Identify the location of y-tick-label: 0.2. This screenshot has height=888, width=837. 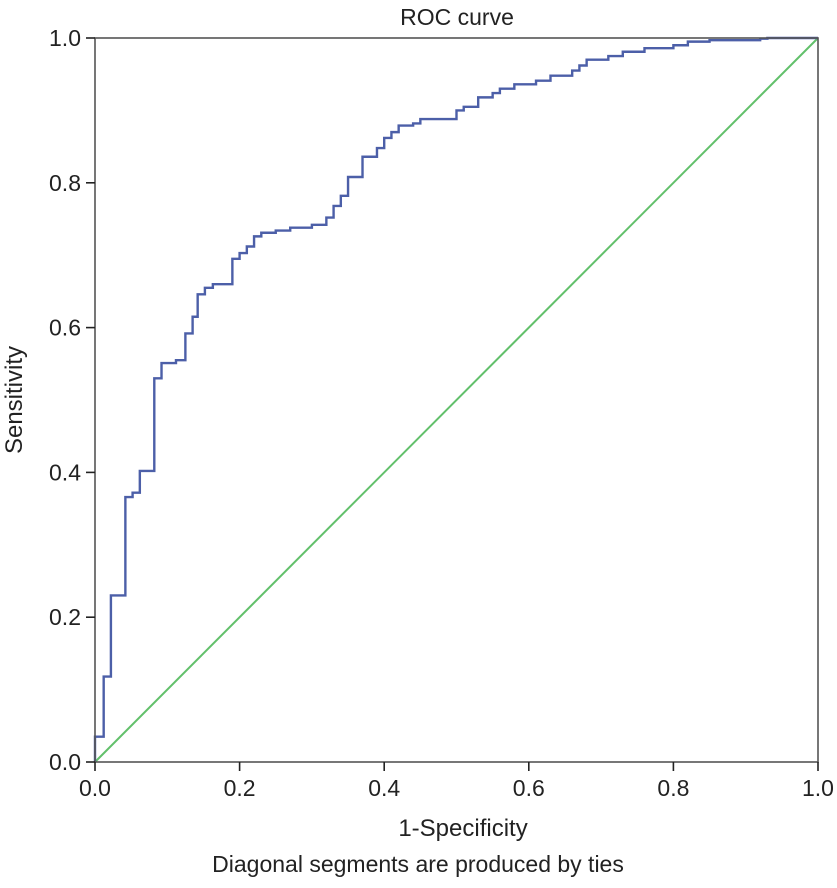
(65, 617).